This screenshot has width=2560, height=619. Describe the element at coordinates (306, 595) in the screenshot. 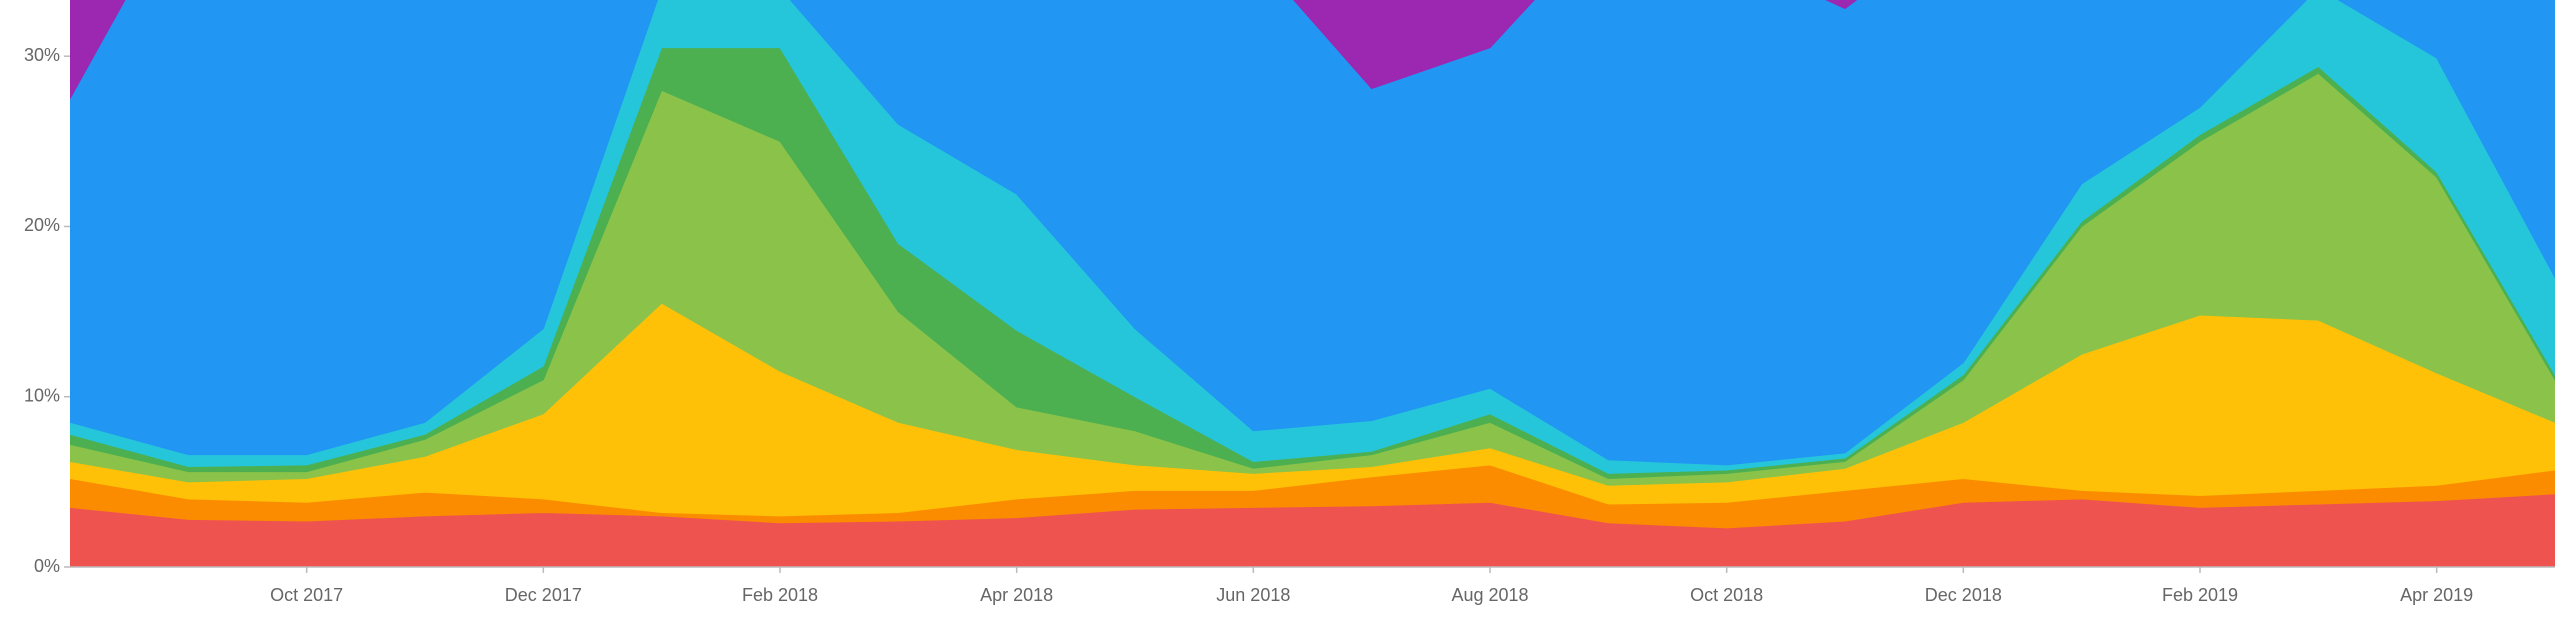

I see `x-tick-label: Oct 2017` at that location.